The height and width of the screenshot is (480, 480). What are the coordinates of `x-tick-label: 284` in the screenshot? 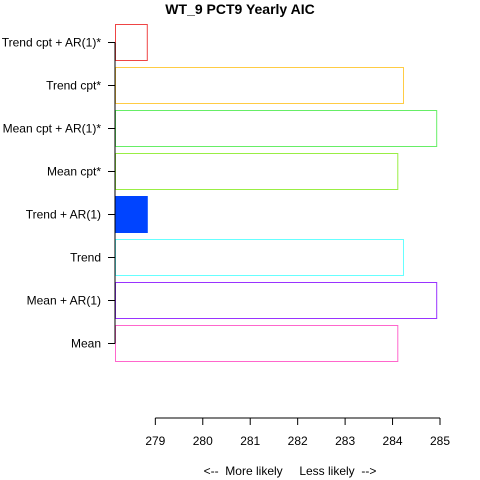 It's located at (393, 441).